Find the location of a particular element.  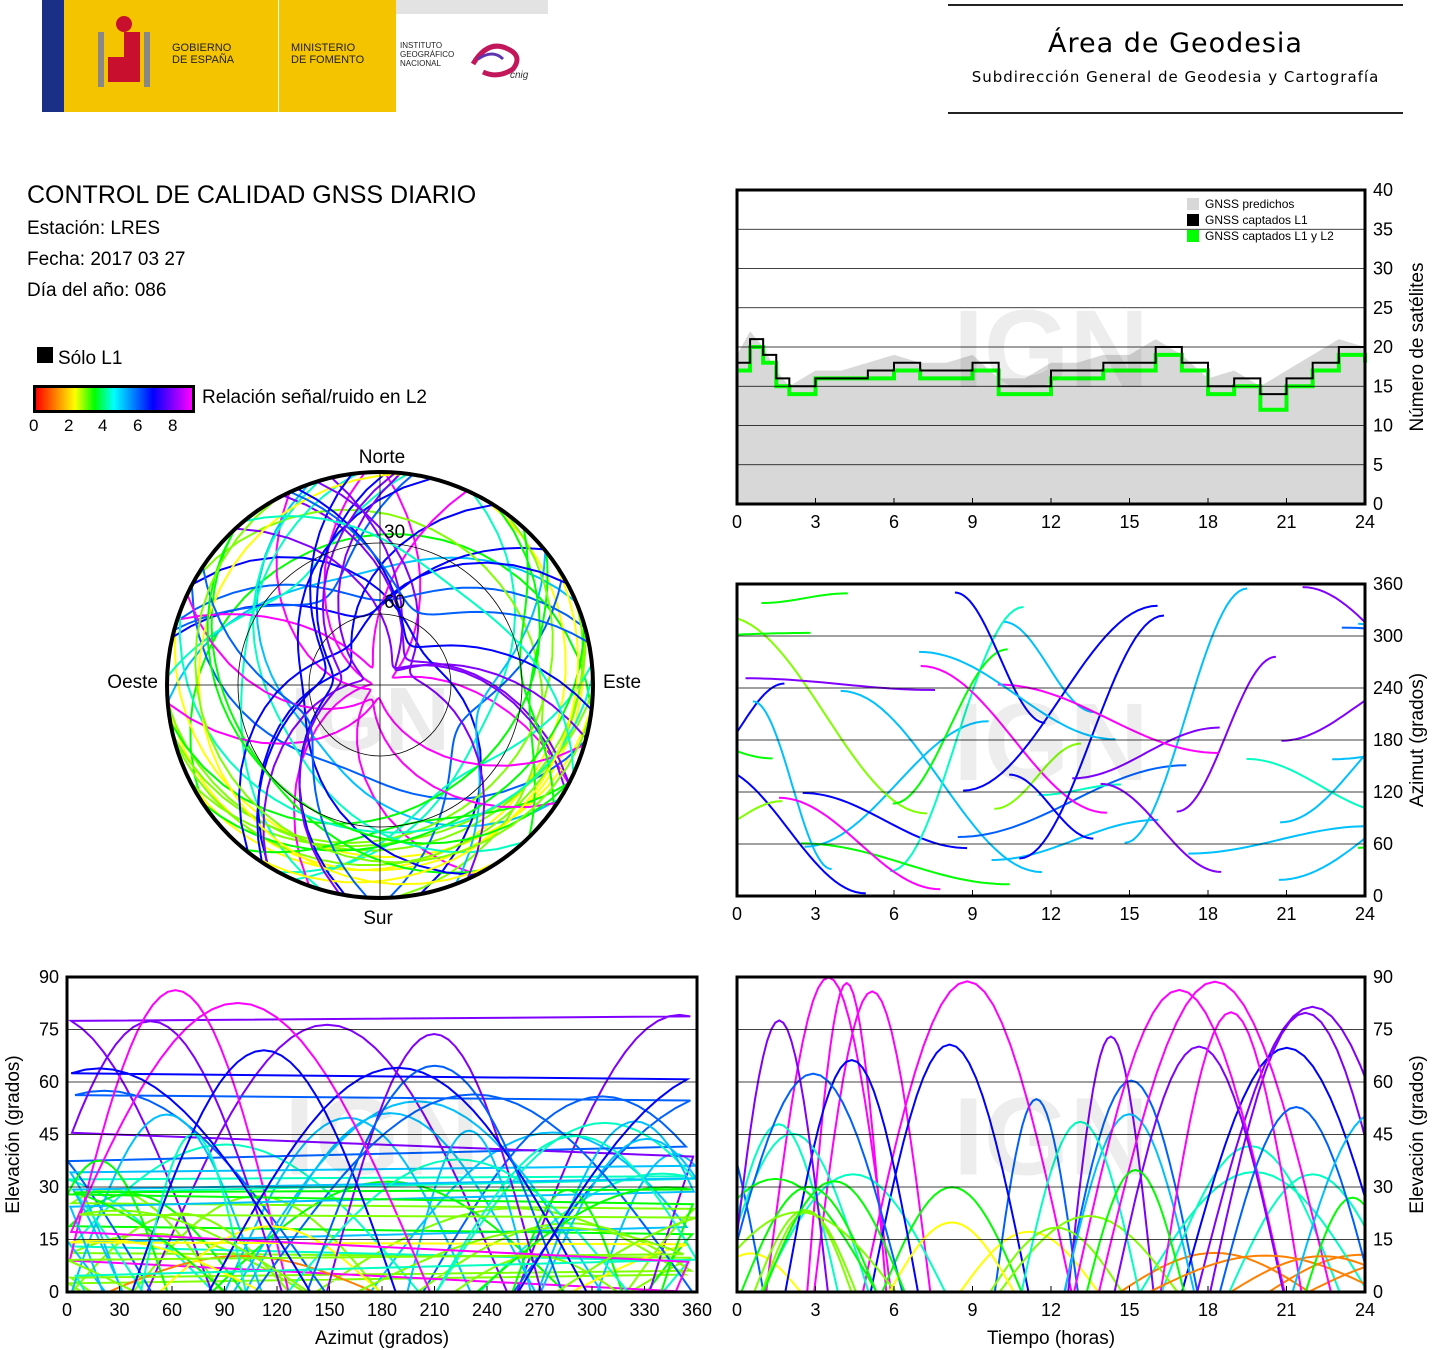

ign-logo: INSTITUTO GEOGRÁFICO NACIONAL cnig is located at coordinates (472, 56).